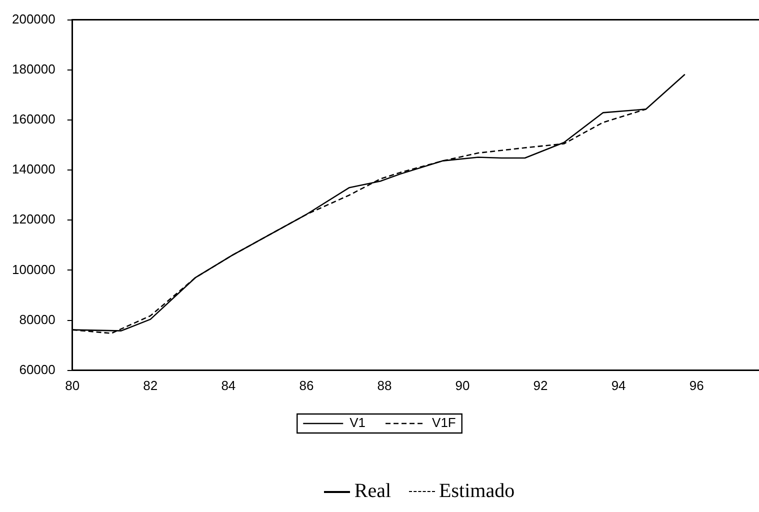  What do you see at coordinates (540, 385) in the screenshot?
I see `x-tick-label: 92` at bounding box center [540, 385].